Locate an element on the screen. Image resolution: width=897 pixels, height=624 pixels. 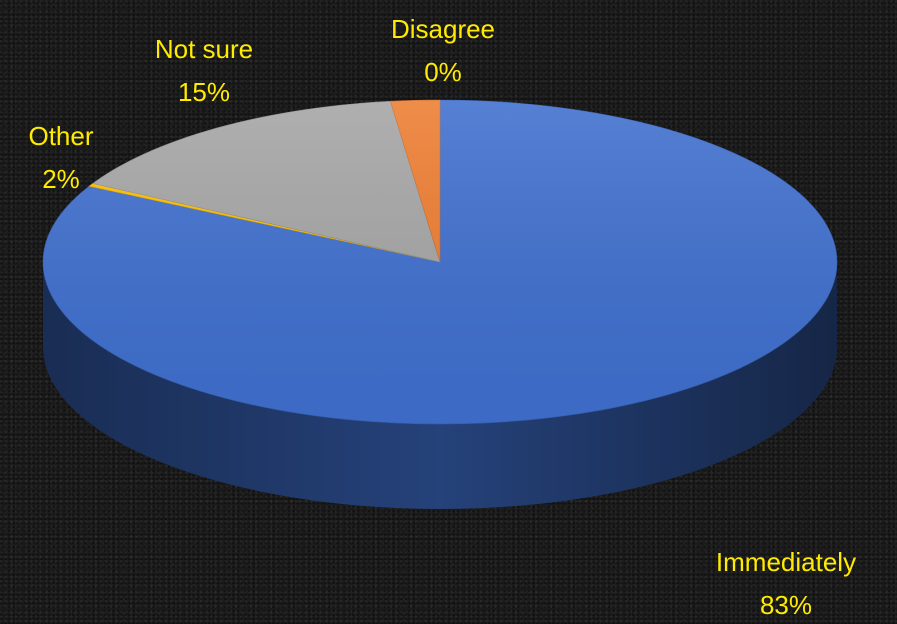
label-not-sure-value: 15% is located at coordinates (204, 92).